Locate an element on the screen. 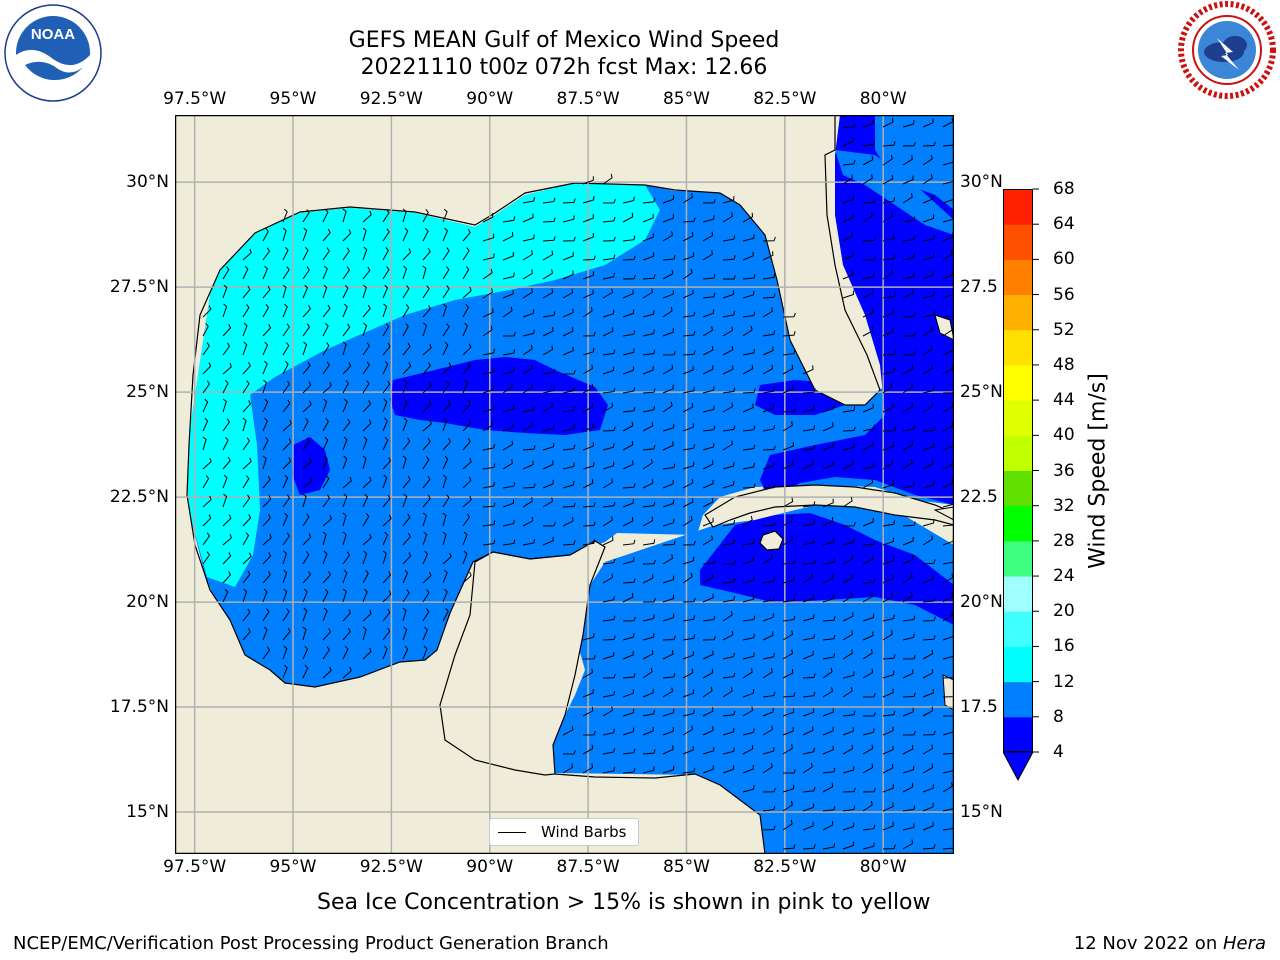 This screenshot has height=960, width=1280. lat-tick-left: 17.5°N is located at coordinates (139, 707).